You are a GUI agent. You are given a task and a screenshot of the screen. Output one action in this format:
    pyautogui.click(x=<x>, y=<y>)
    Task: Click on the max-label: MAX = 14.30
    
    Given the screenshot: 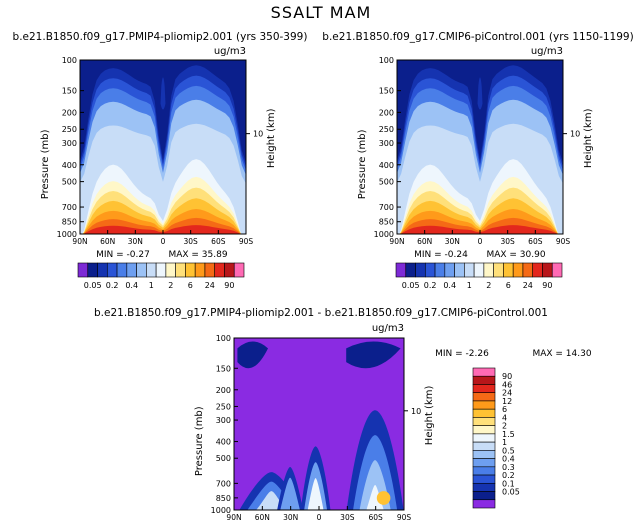 What is the action you would take?
    pyautogui.click(x=561, y=354)
    